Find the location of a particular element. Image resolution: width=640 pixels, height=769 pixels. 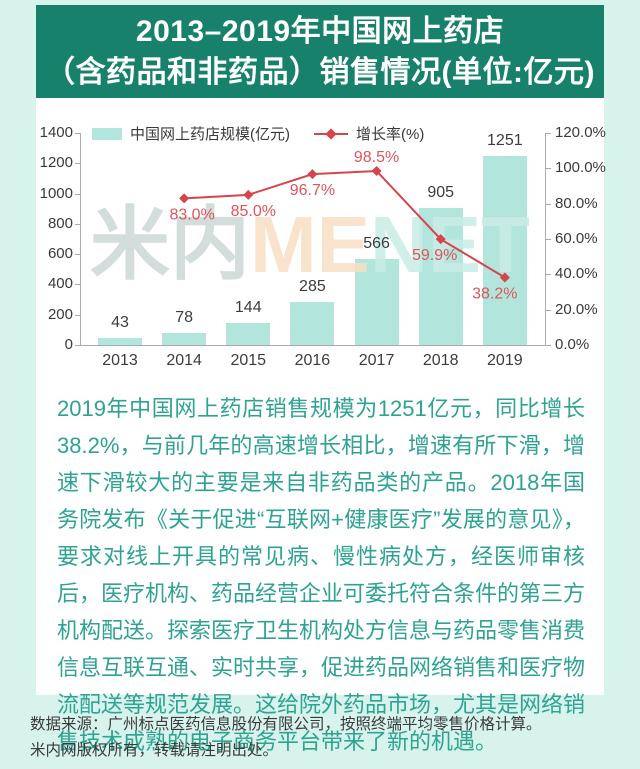

y-axis-label-left: 0 is located at coordinates (68, 344).